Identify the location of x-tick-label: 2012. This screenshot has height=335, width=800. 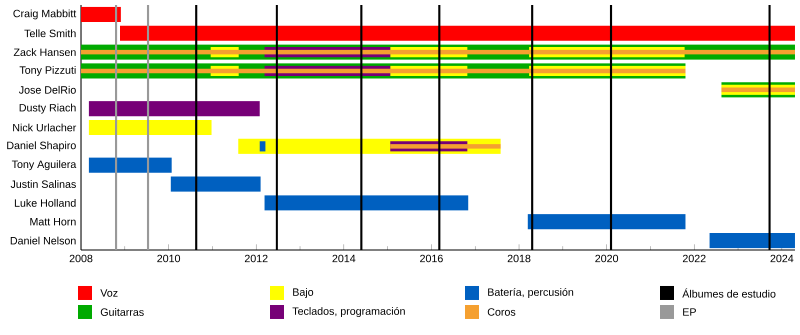
(256, 258).